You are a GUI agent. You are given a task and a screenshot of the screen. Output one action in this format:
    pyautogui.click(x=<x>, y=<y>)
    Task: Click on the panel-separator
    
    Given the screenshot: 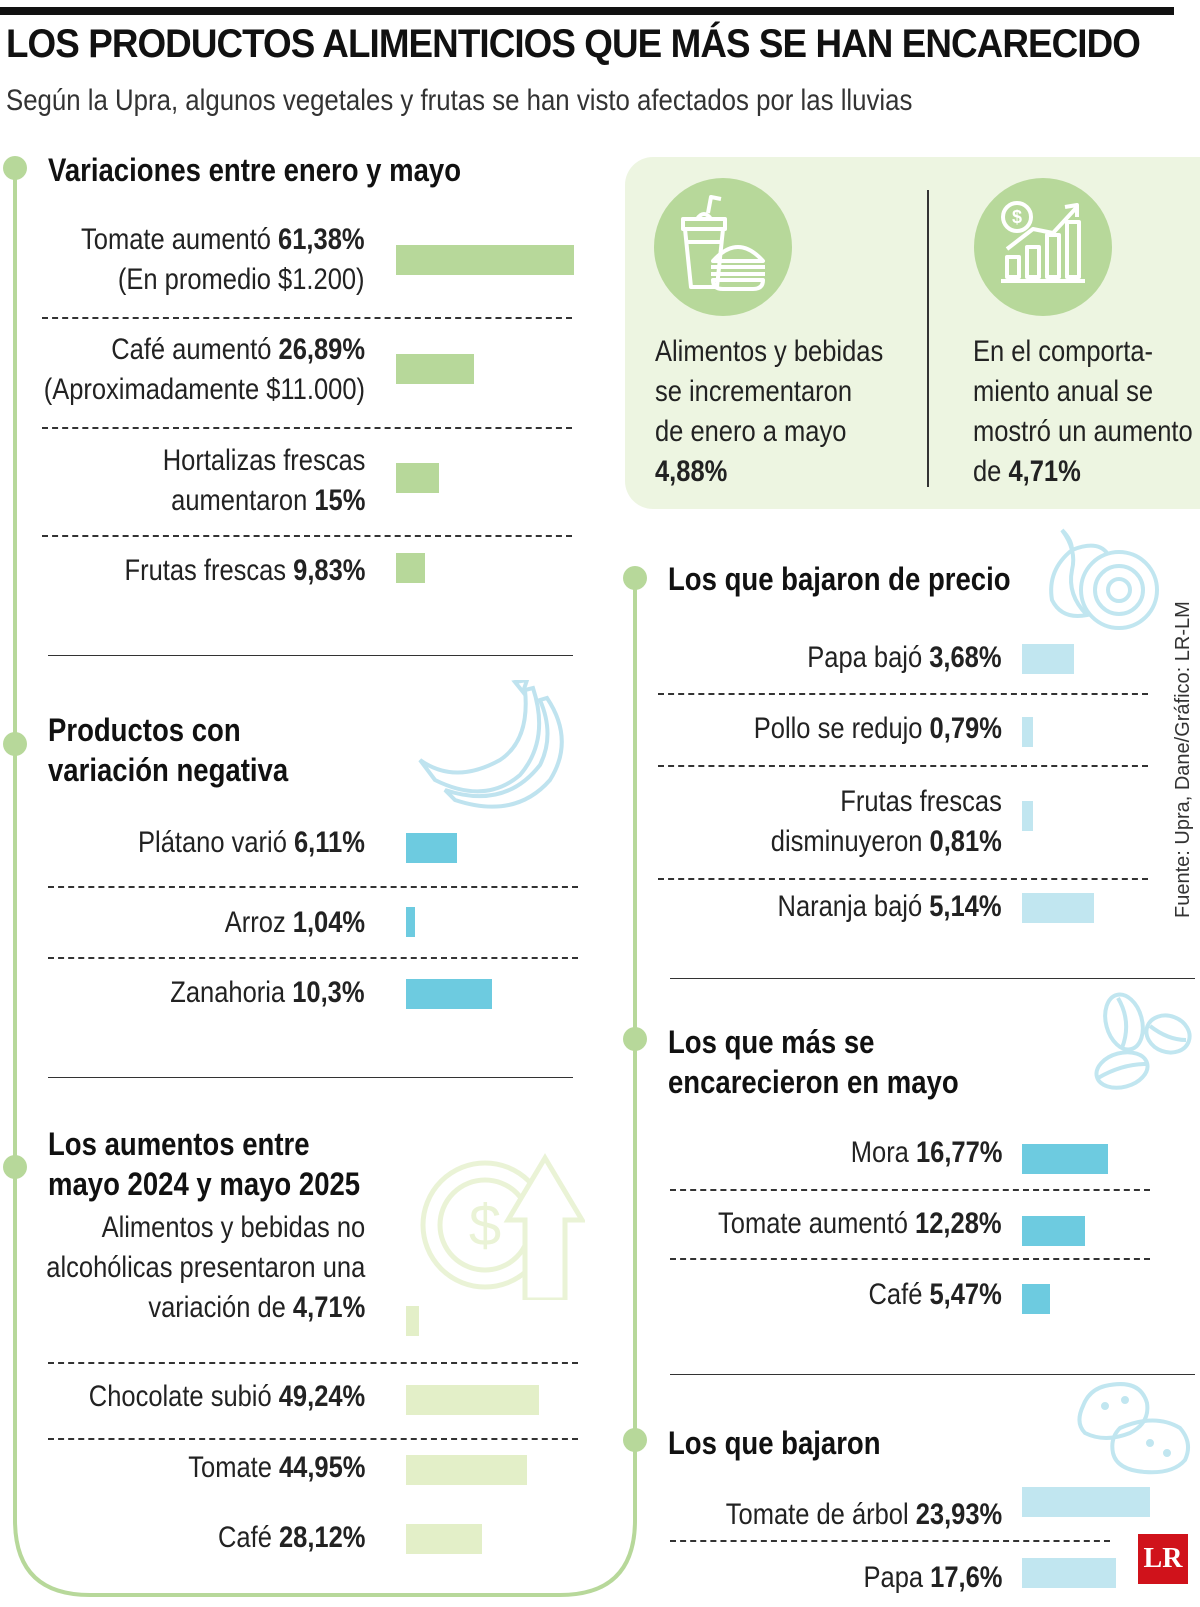 What is the action you would take?
    pyautogui.click(x=928, y=338)
    